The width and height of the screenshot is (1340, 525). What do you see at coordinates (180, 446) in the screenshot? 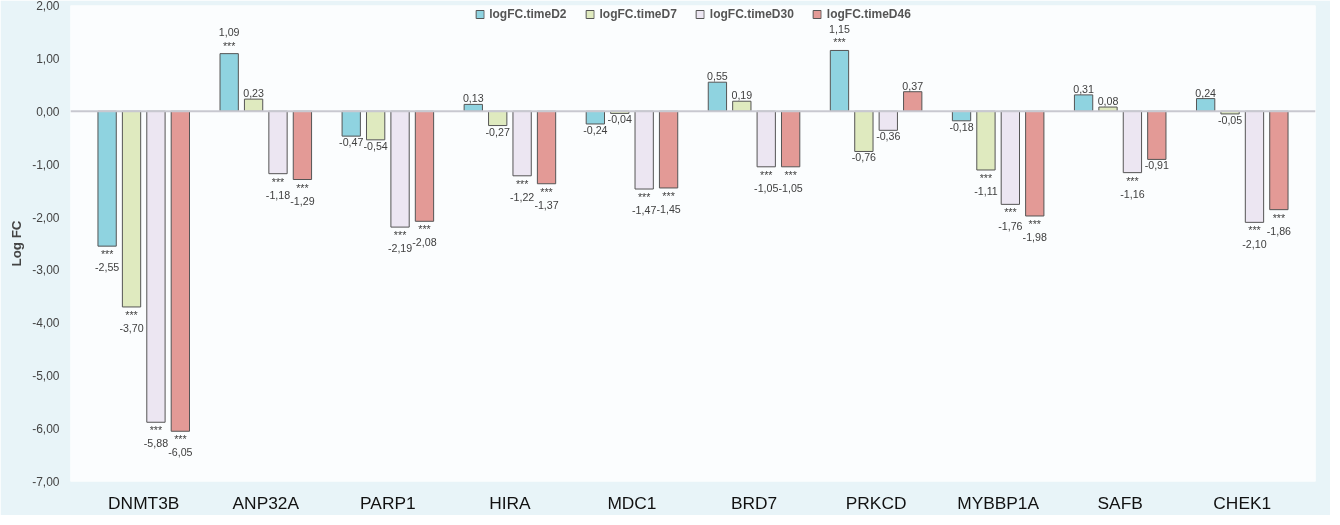
I see `data-label: *** -6,05` at bounding box center [180, 446].